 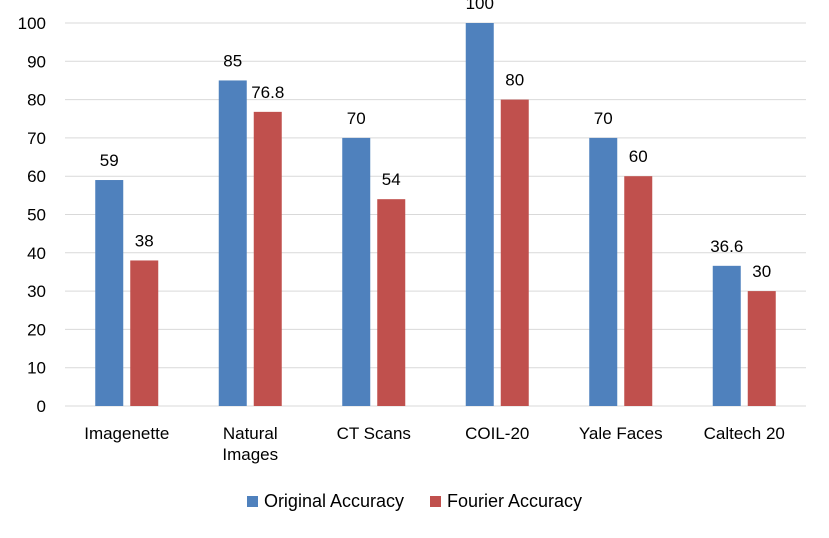 I want to click on x-tick-label: Imagenette, so click(x=126, y=433).